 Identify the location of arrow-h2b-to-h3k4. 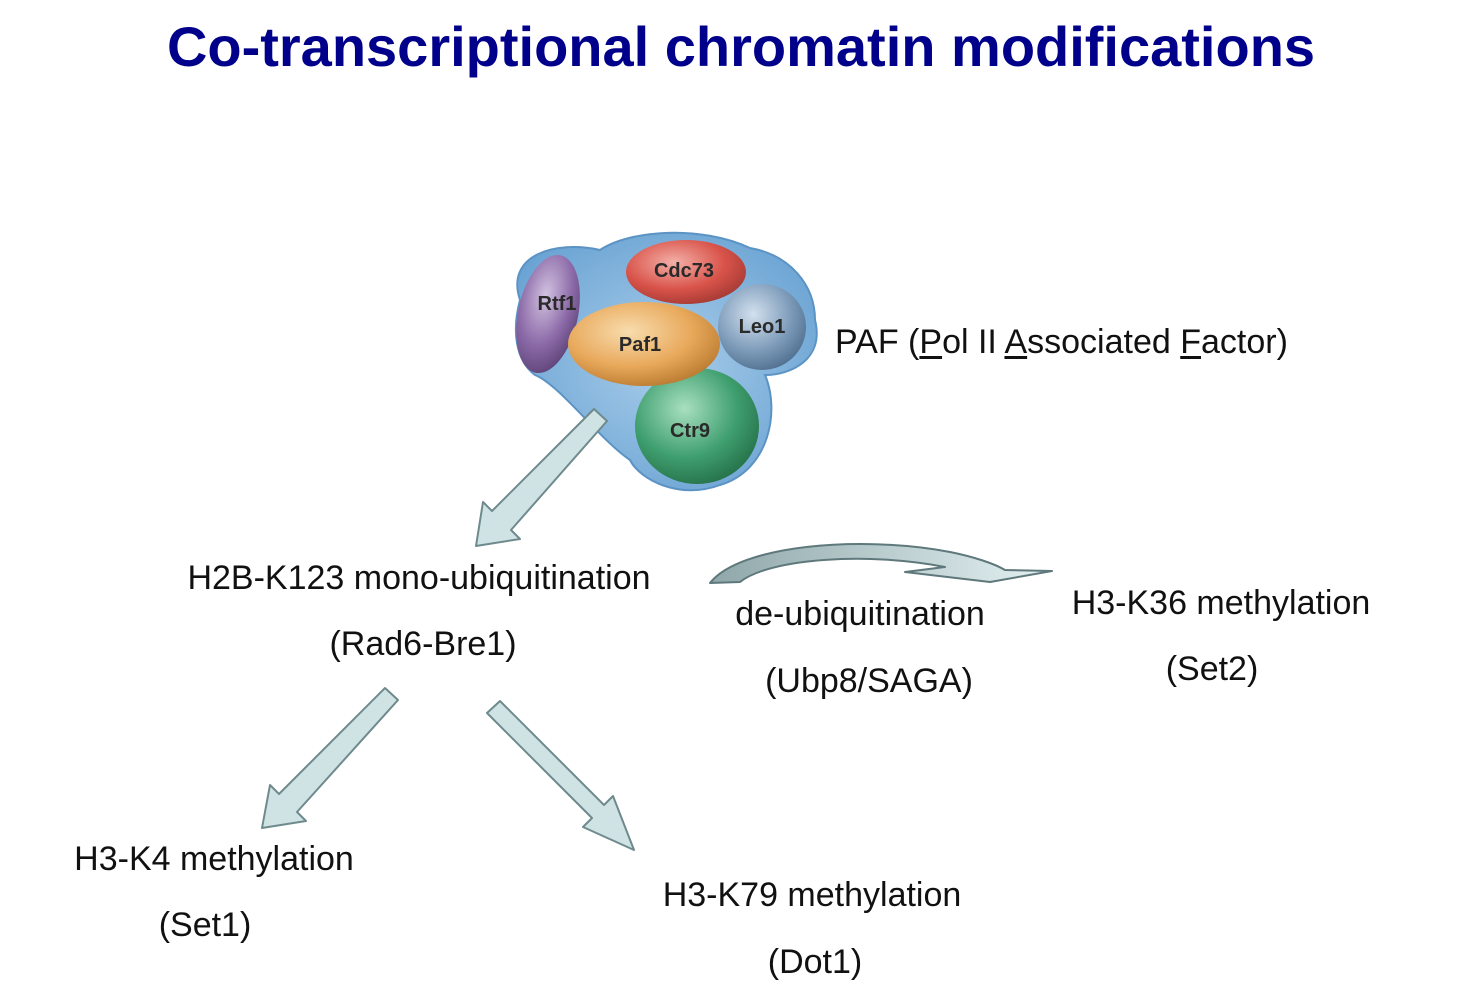
(330, 758).